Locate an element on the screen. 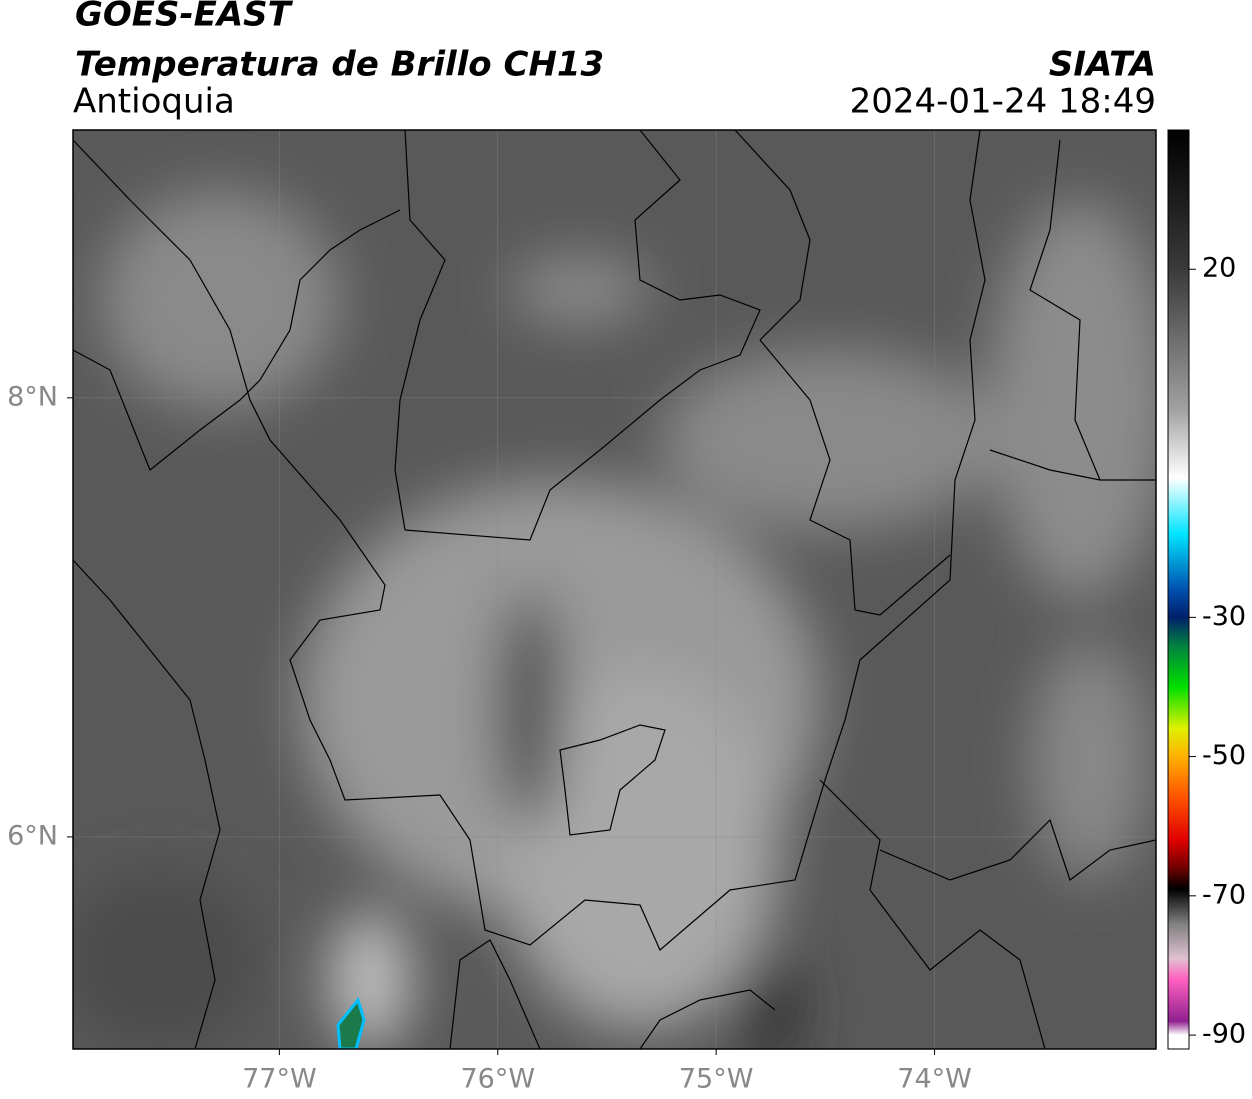 This screenshot has width=1252, height=1099. agency-label: SIATA is located at coordinates (1102, 65).